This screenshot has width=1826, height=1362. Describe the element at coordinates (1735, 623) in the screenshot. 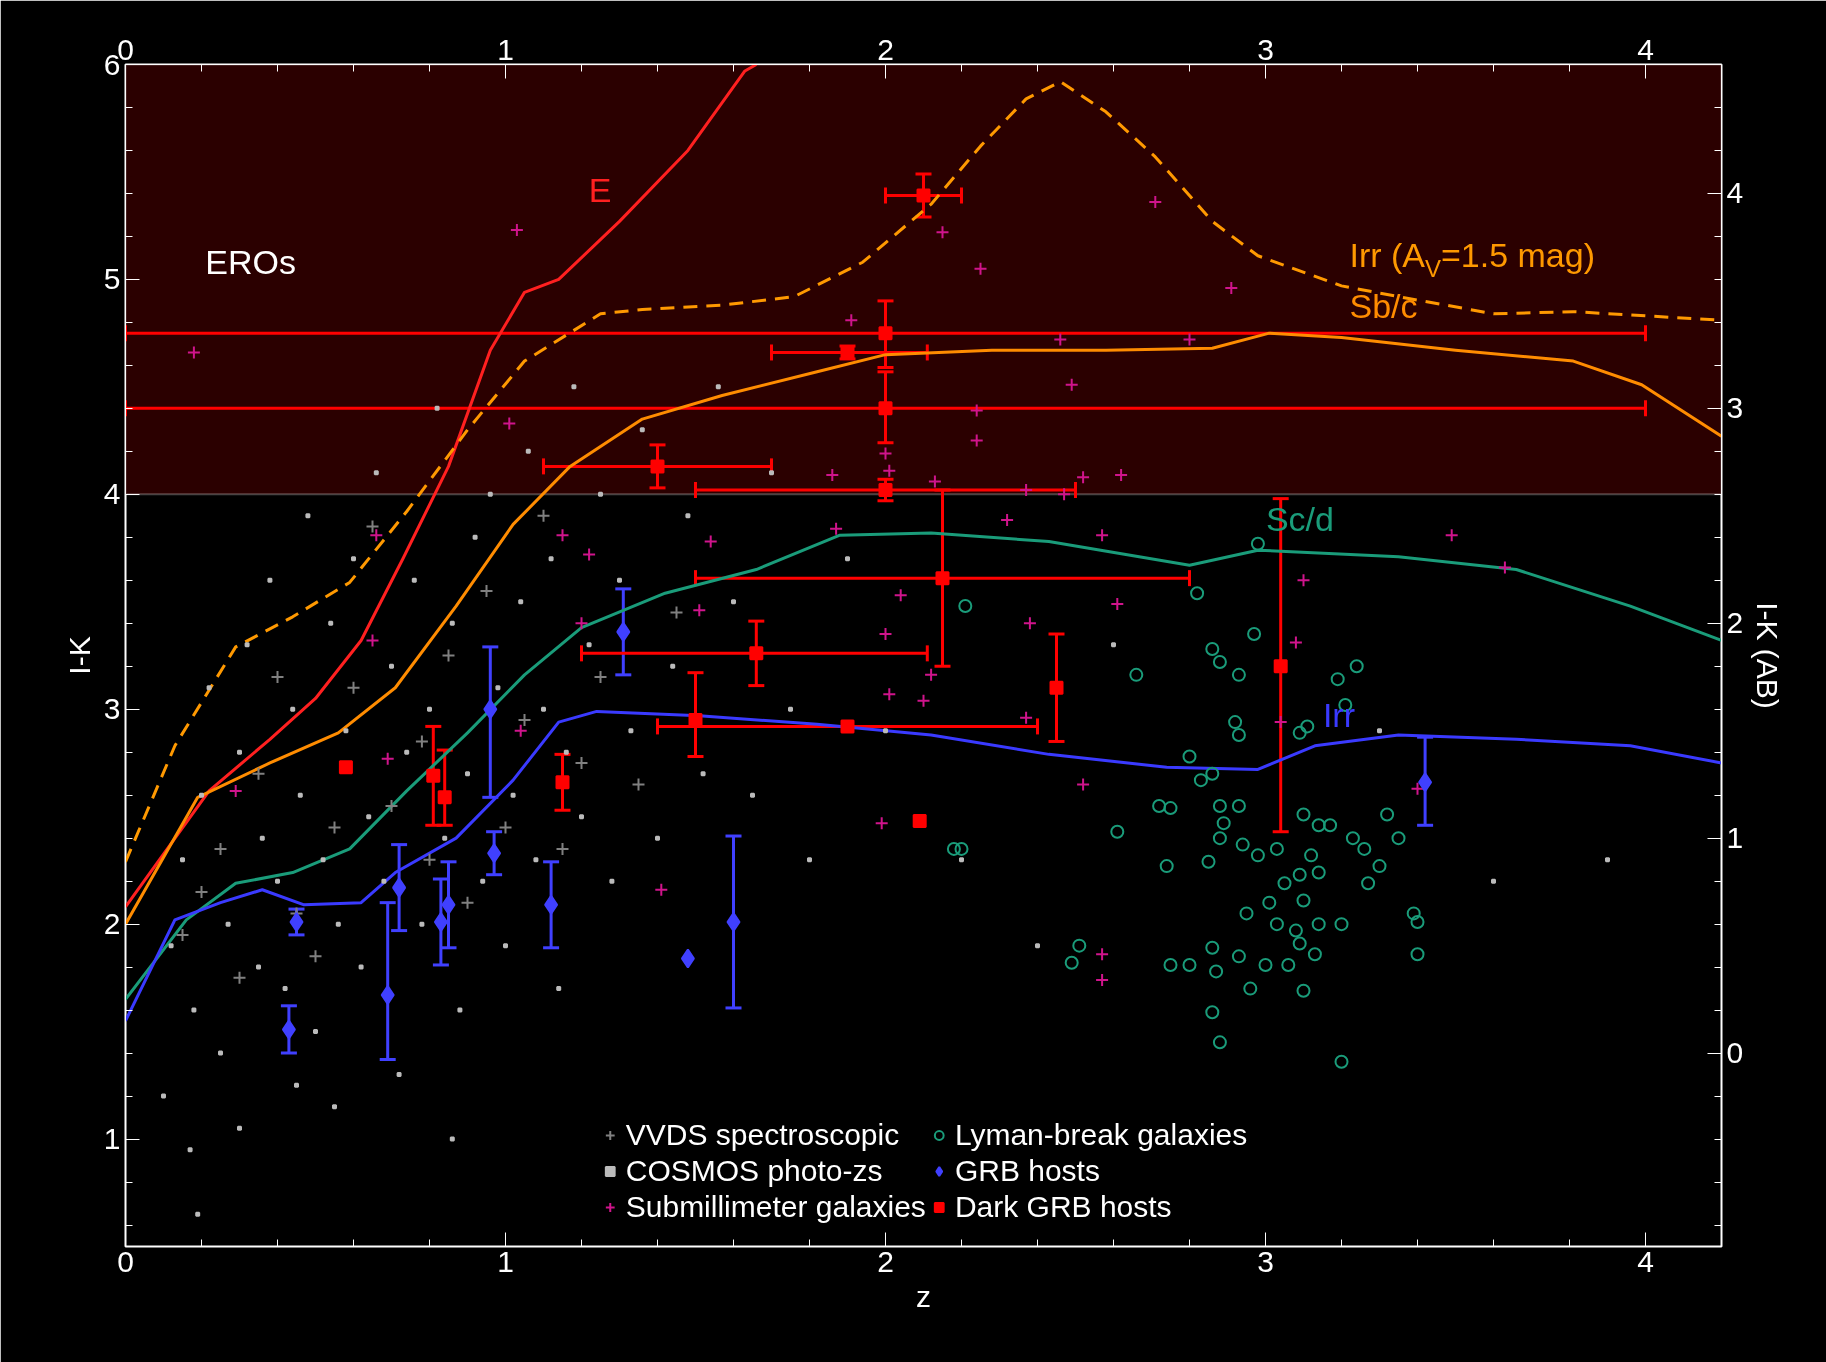

I see `y2-tick-label: 2` at that location.